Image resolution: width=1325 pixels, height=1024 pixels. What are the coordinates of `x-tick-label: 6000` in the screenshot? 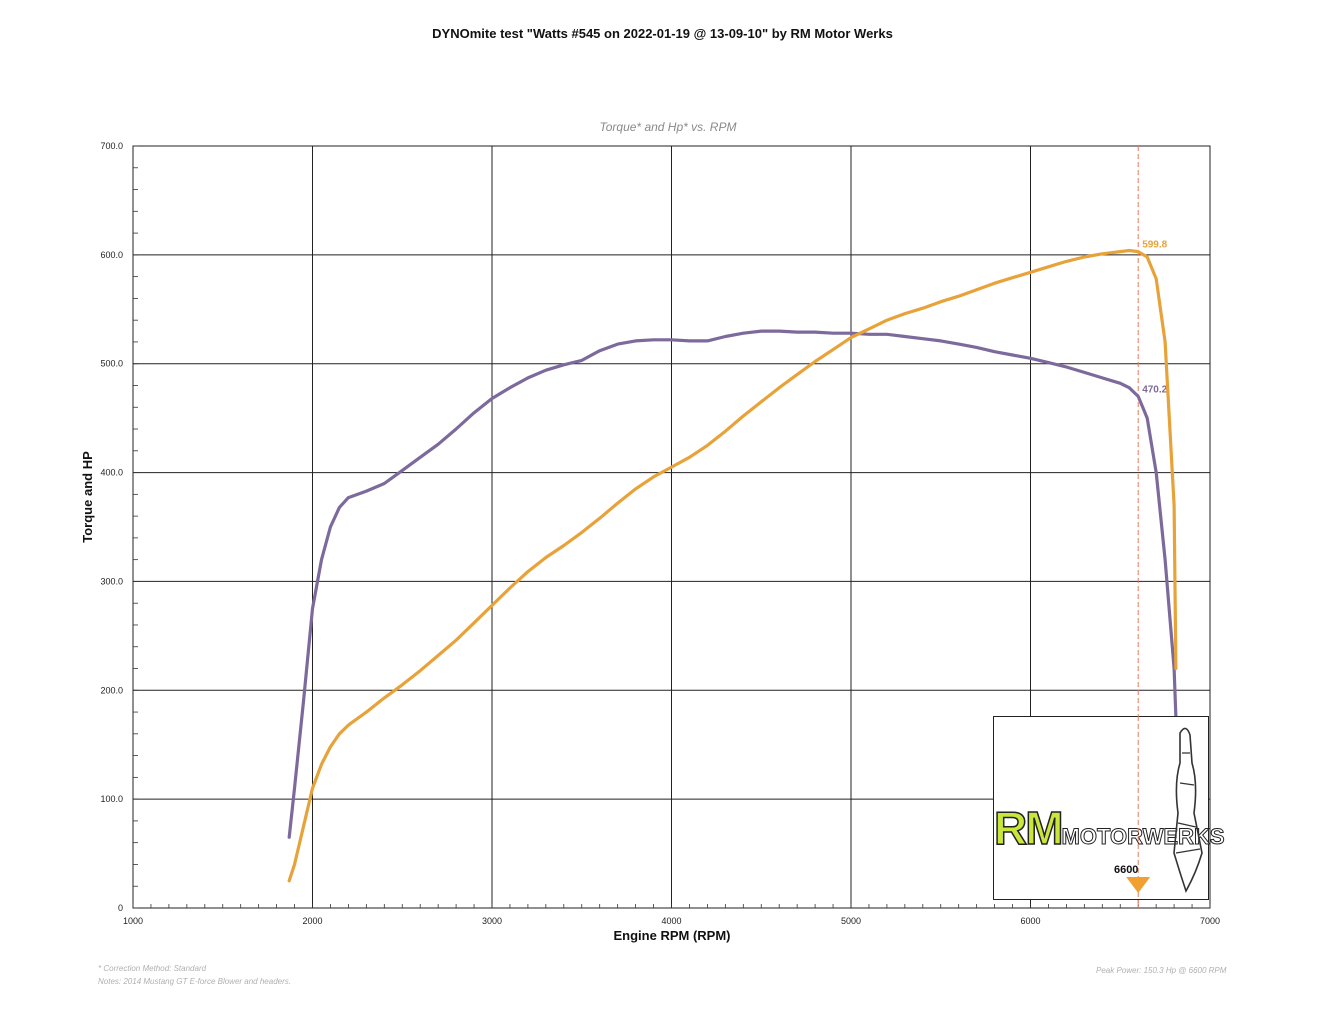 It's located at (1030, 921).